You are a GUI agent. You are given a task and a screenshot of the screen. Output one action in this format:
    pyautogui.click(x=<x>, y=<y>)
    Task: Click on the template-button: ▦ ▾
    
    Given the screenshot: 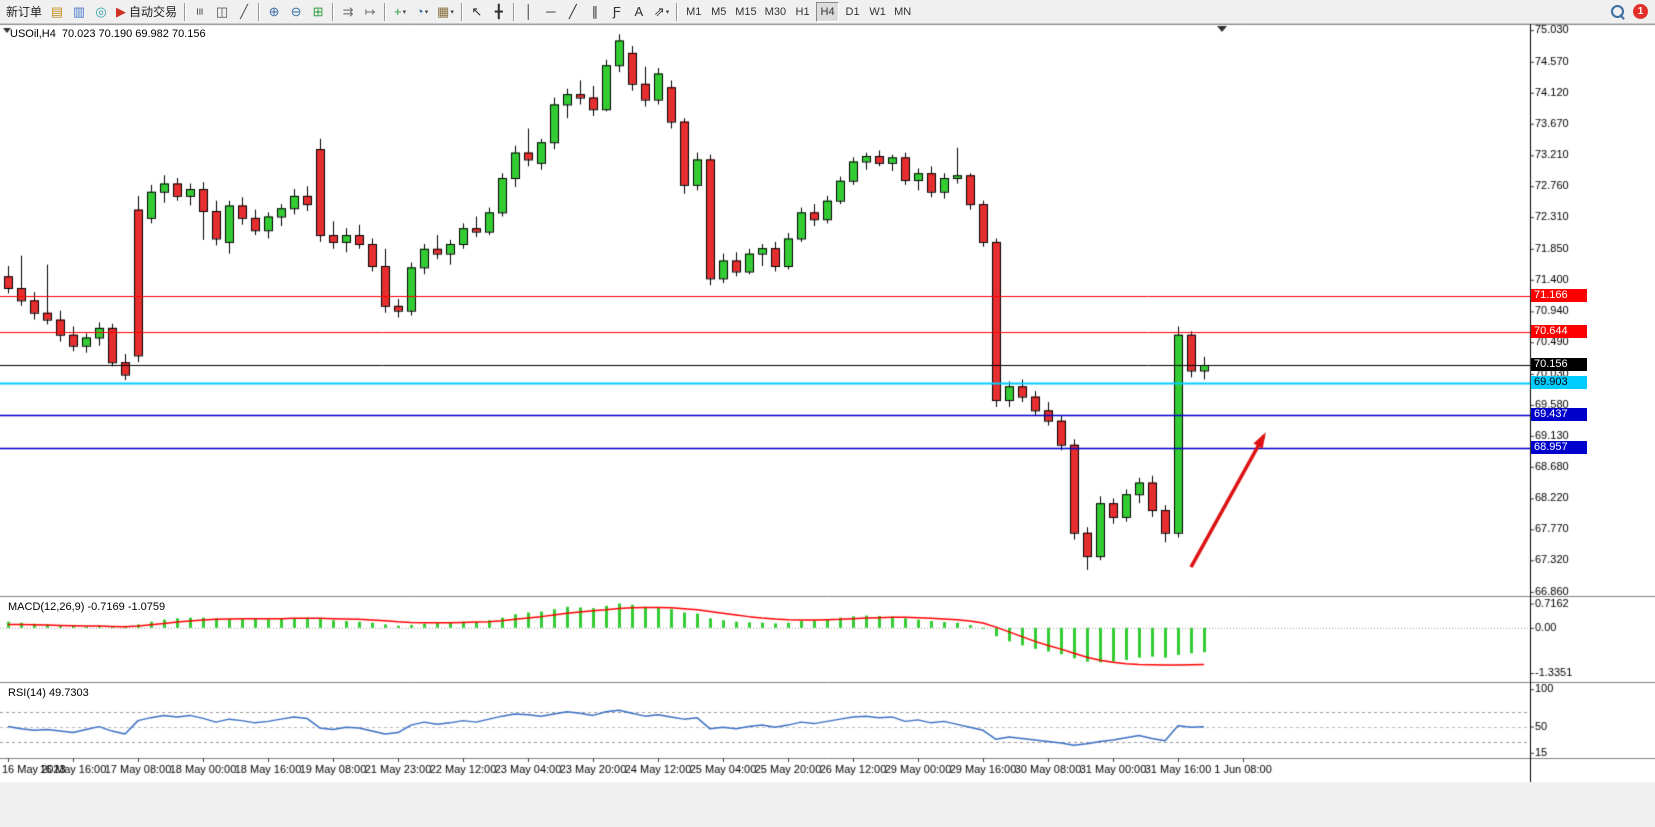 What is the action you would take?
    pyautogui.click(x=445, y=12)
    